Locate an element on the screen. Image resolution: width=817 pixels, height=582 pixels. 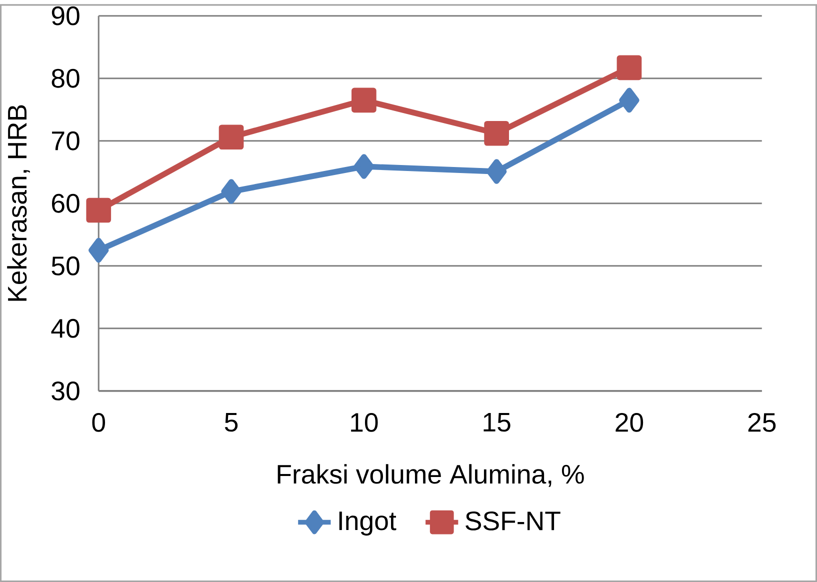
legend-label: SSF-NT is located at coordinates (513, 520).